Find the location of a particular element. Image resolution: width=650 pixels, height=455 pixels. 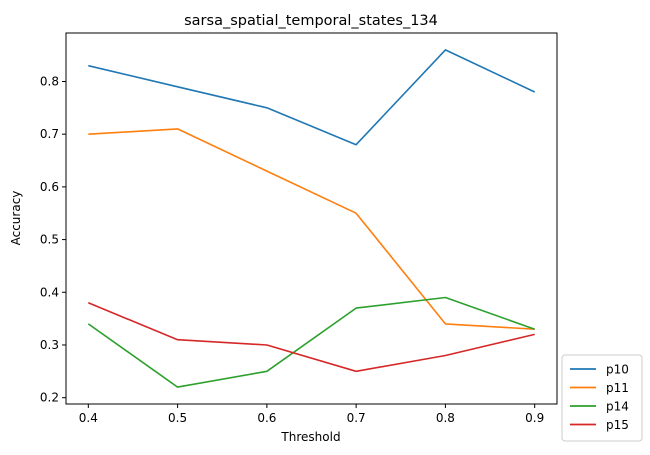

y-tick-label: 0.7 is located at coordinates (49, 134).